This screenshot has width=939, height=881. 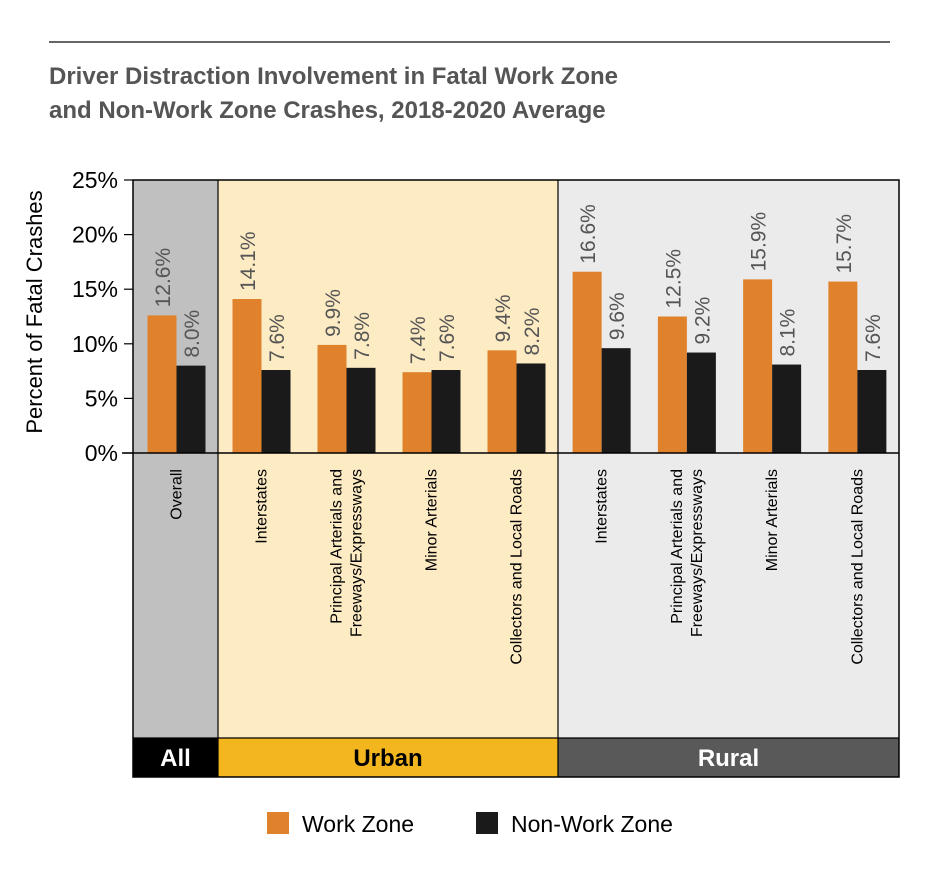 I want to click on group-band-all, so click(x=175, y=757).